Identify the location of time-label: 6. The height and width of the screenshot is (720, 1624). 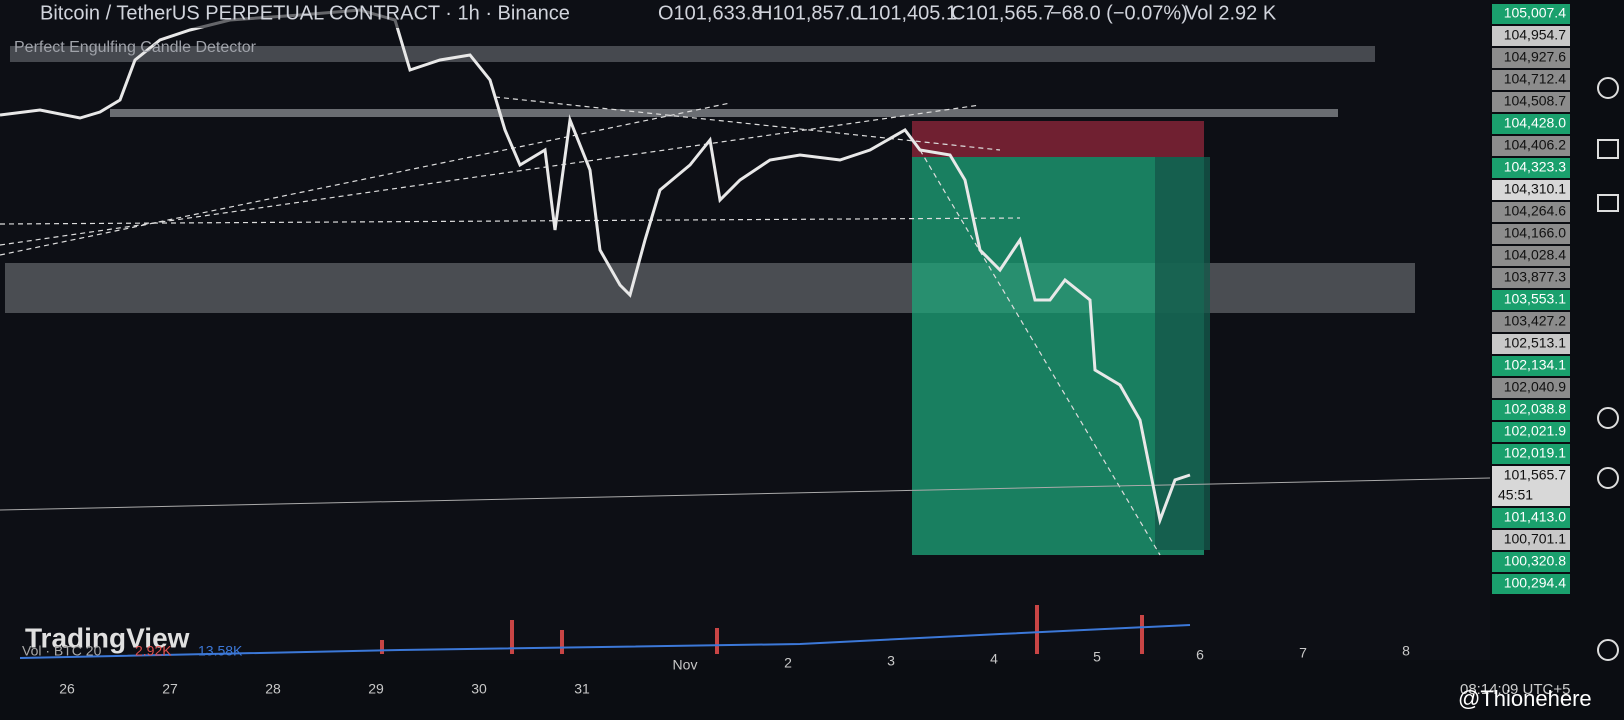
(1200, 655).